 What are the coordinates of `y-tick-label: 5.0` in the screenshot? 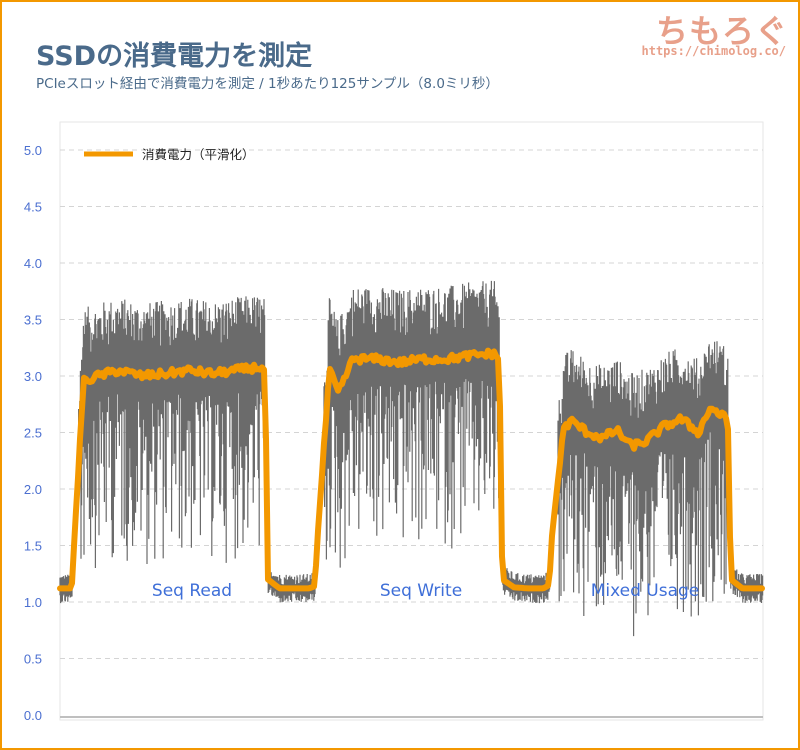 It's located at (33, 150).